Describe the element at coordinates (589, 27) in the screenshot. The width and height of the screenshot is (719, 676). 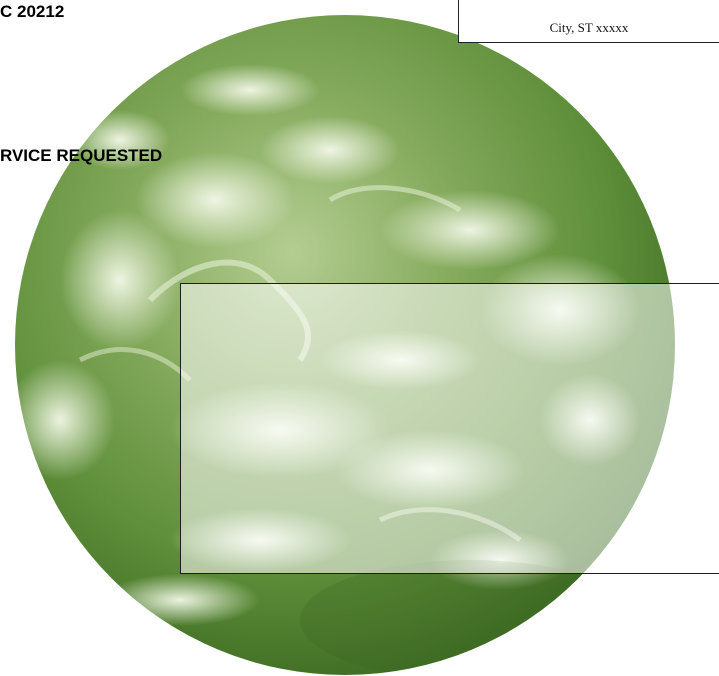
I see `recipient-city-line: City, ST xxxxx` at that location.